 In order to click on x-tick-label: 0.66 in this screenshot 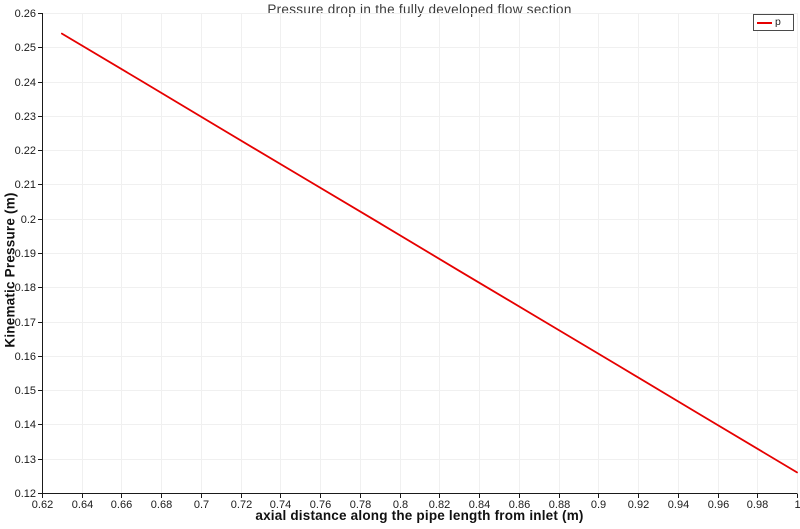, I will do `click(121, 505)`.